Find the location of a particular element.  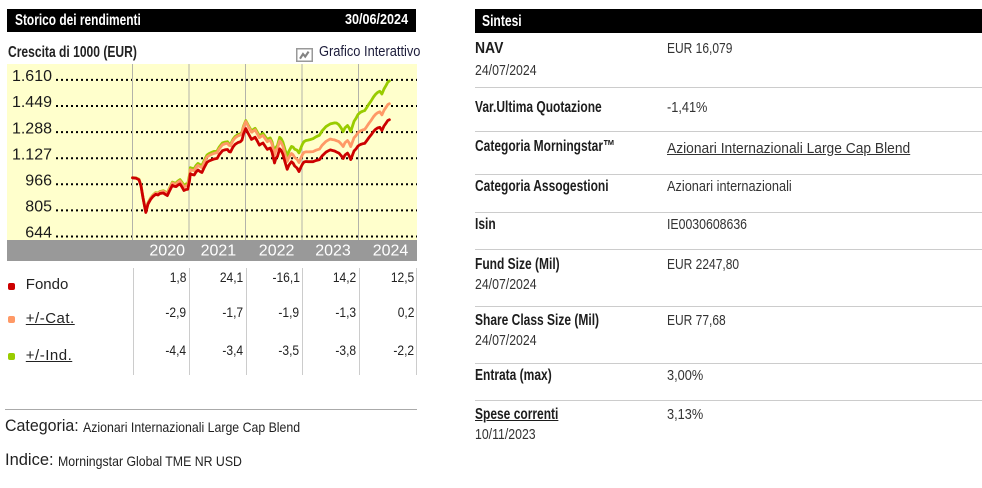

svg-text: 805 is located at coordinates (38, 207).